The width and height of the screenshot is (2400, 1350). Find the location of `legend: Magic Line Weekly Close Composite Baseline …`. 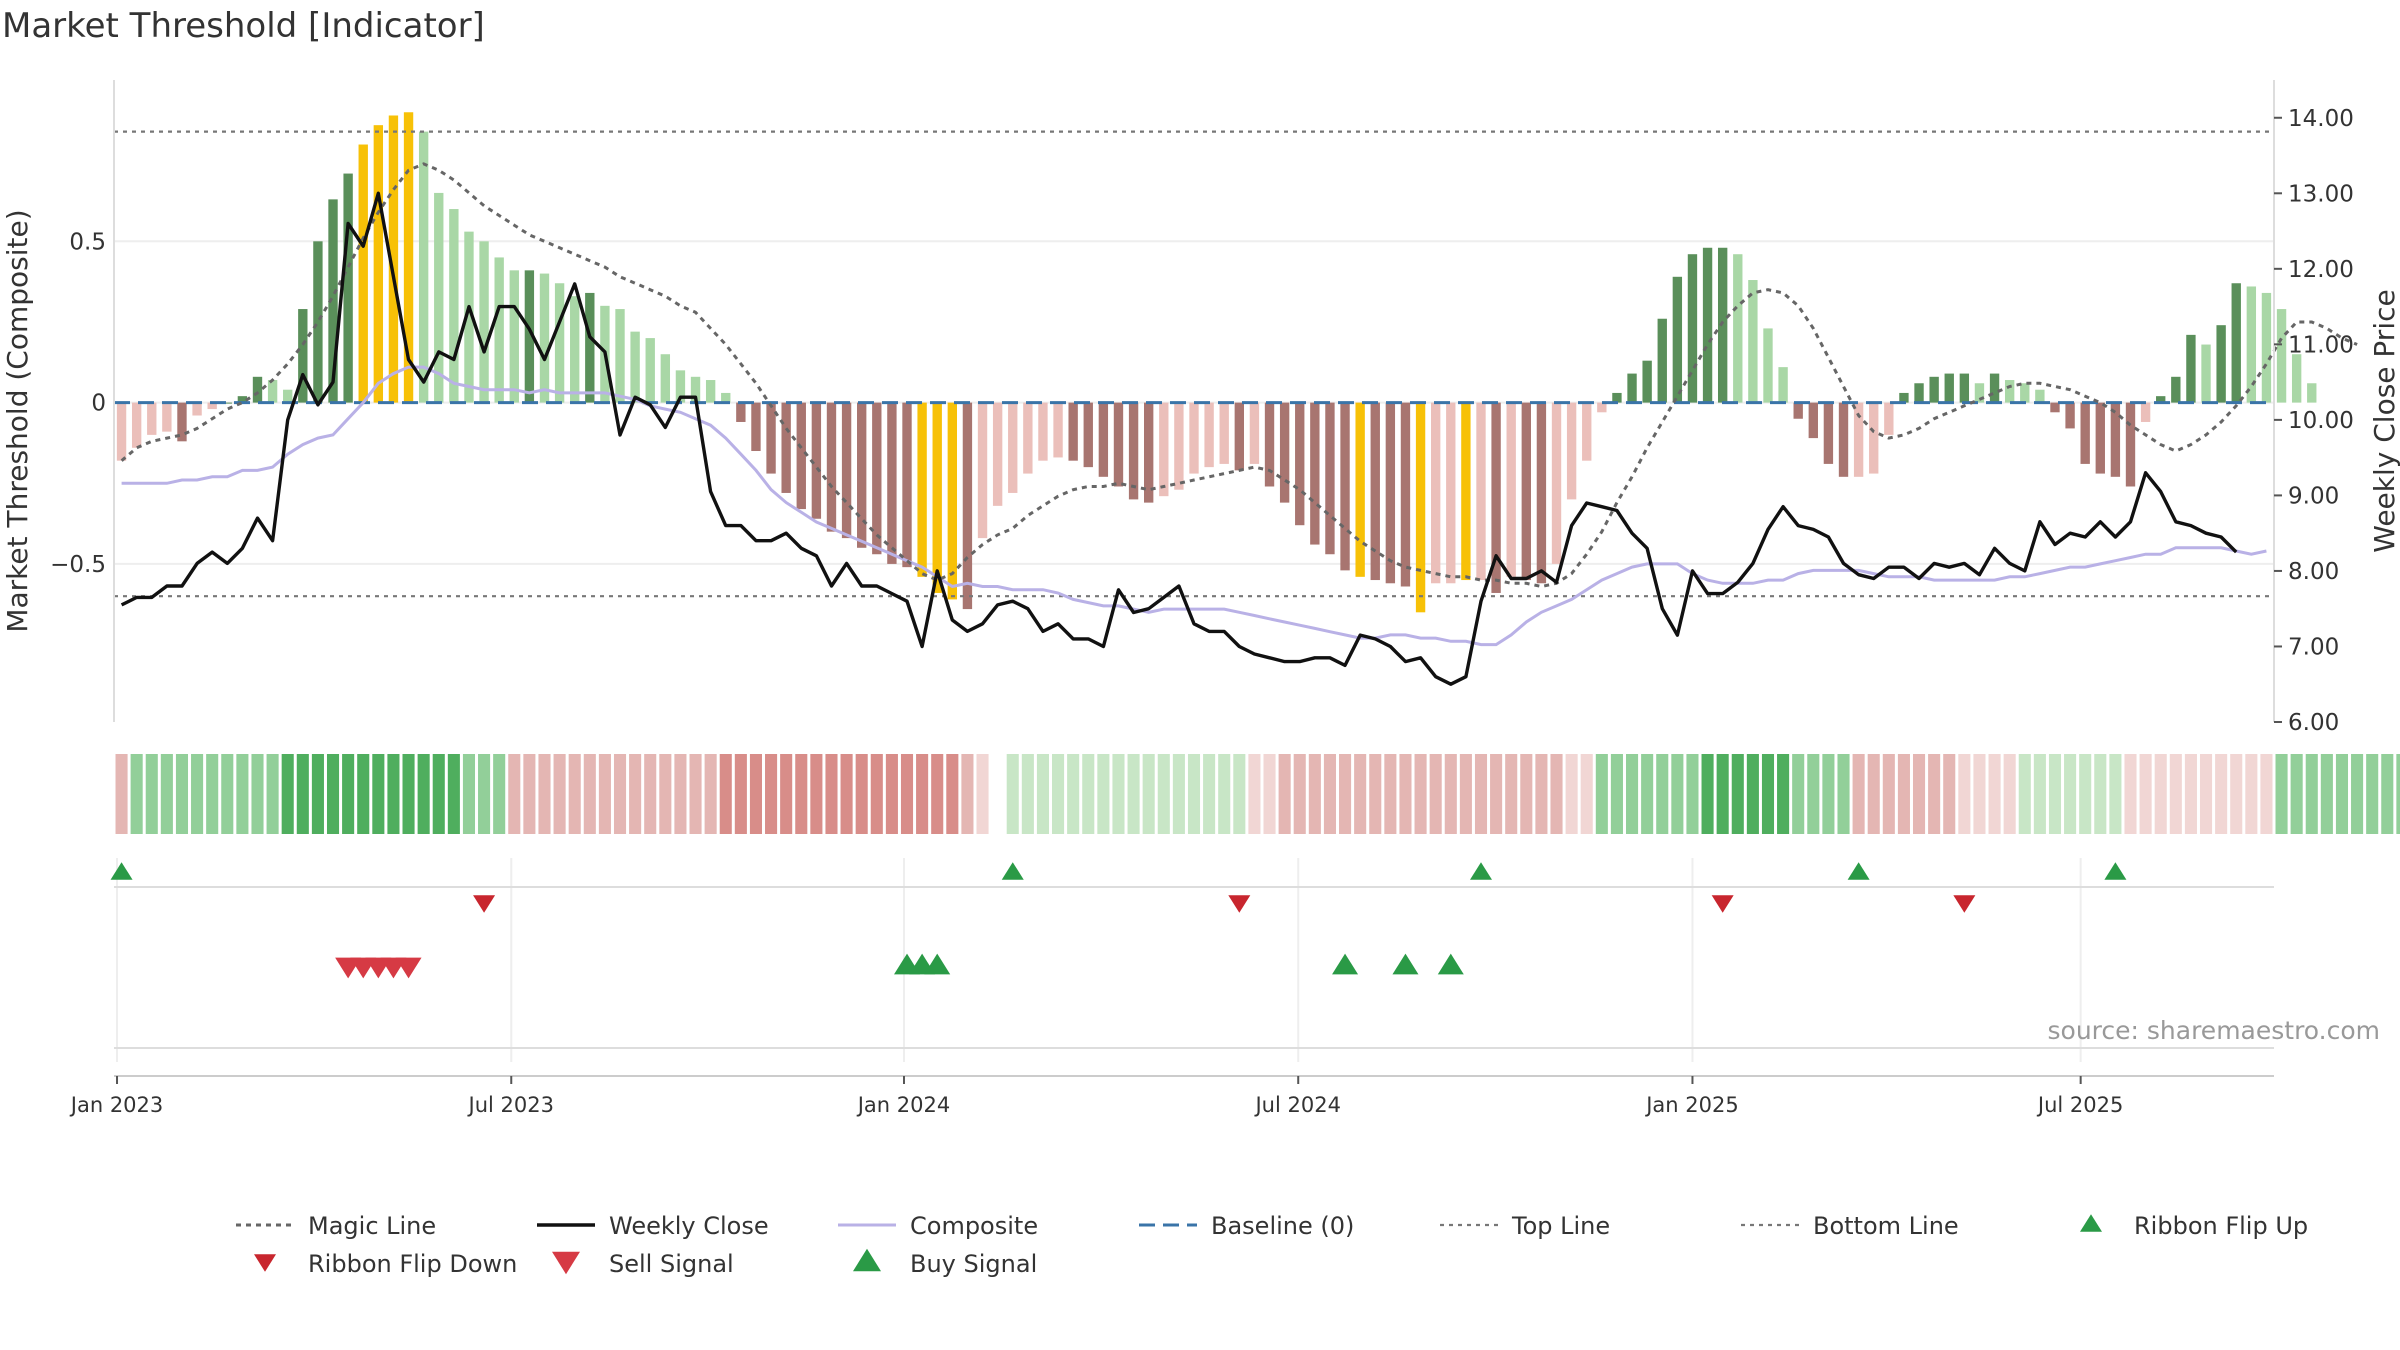

legend: Magic Line Weekly Close Composite Baseline … is located at coordinates (1272, 1245).